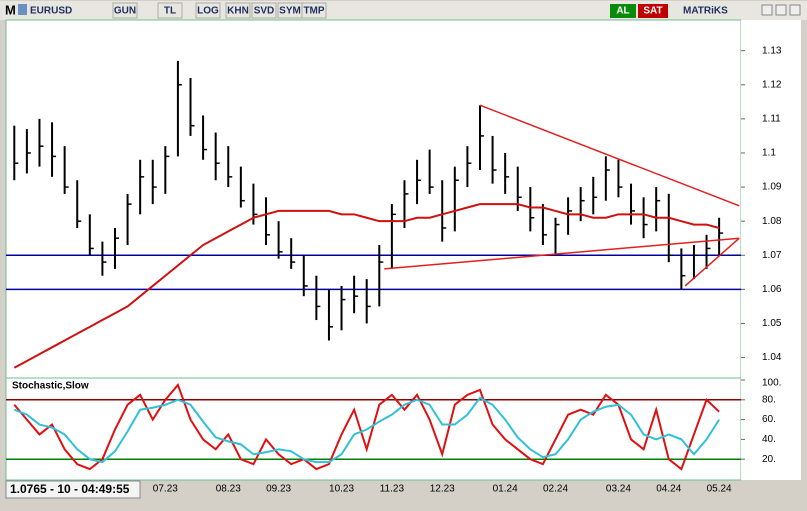 The width and height of the screenshot is (807, 511). What do you see at coordinates (771, 383) in the screenshot?
I see `y-tick-label: 100.` at bounding box center [771, 383].